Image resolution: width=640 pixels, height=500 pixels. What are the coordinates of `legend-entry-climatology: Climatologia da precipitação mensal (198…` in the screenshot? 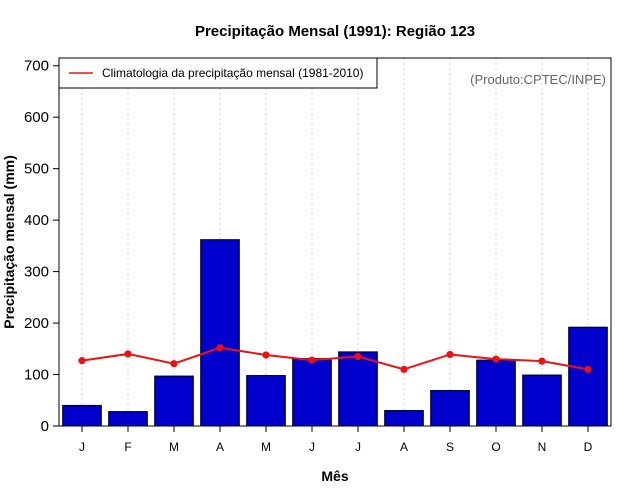 It's located at (232, 73).